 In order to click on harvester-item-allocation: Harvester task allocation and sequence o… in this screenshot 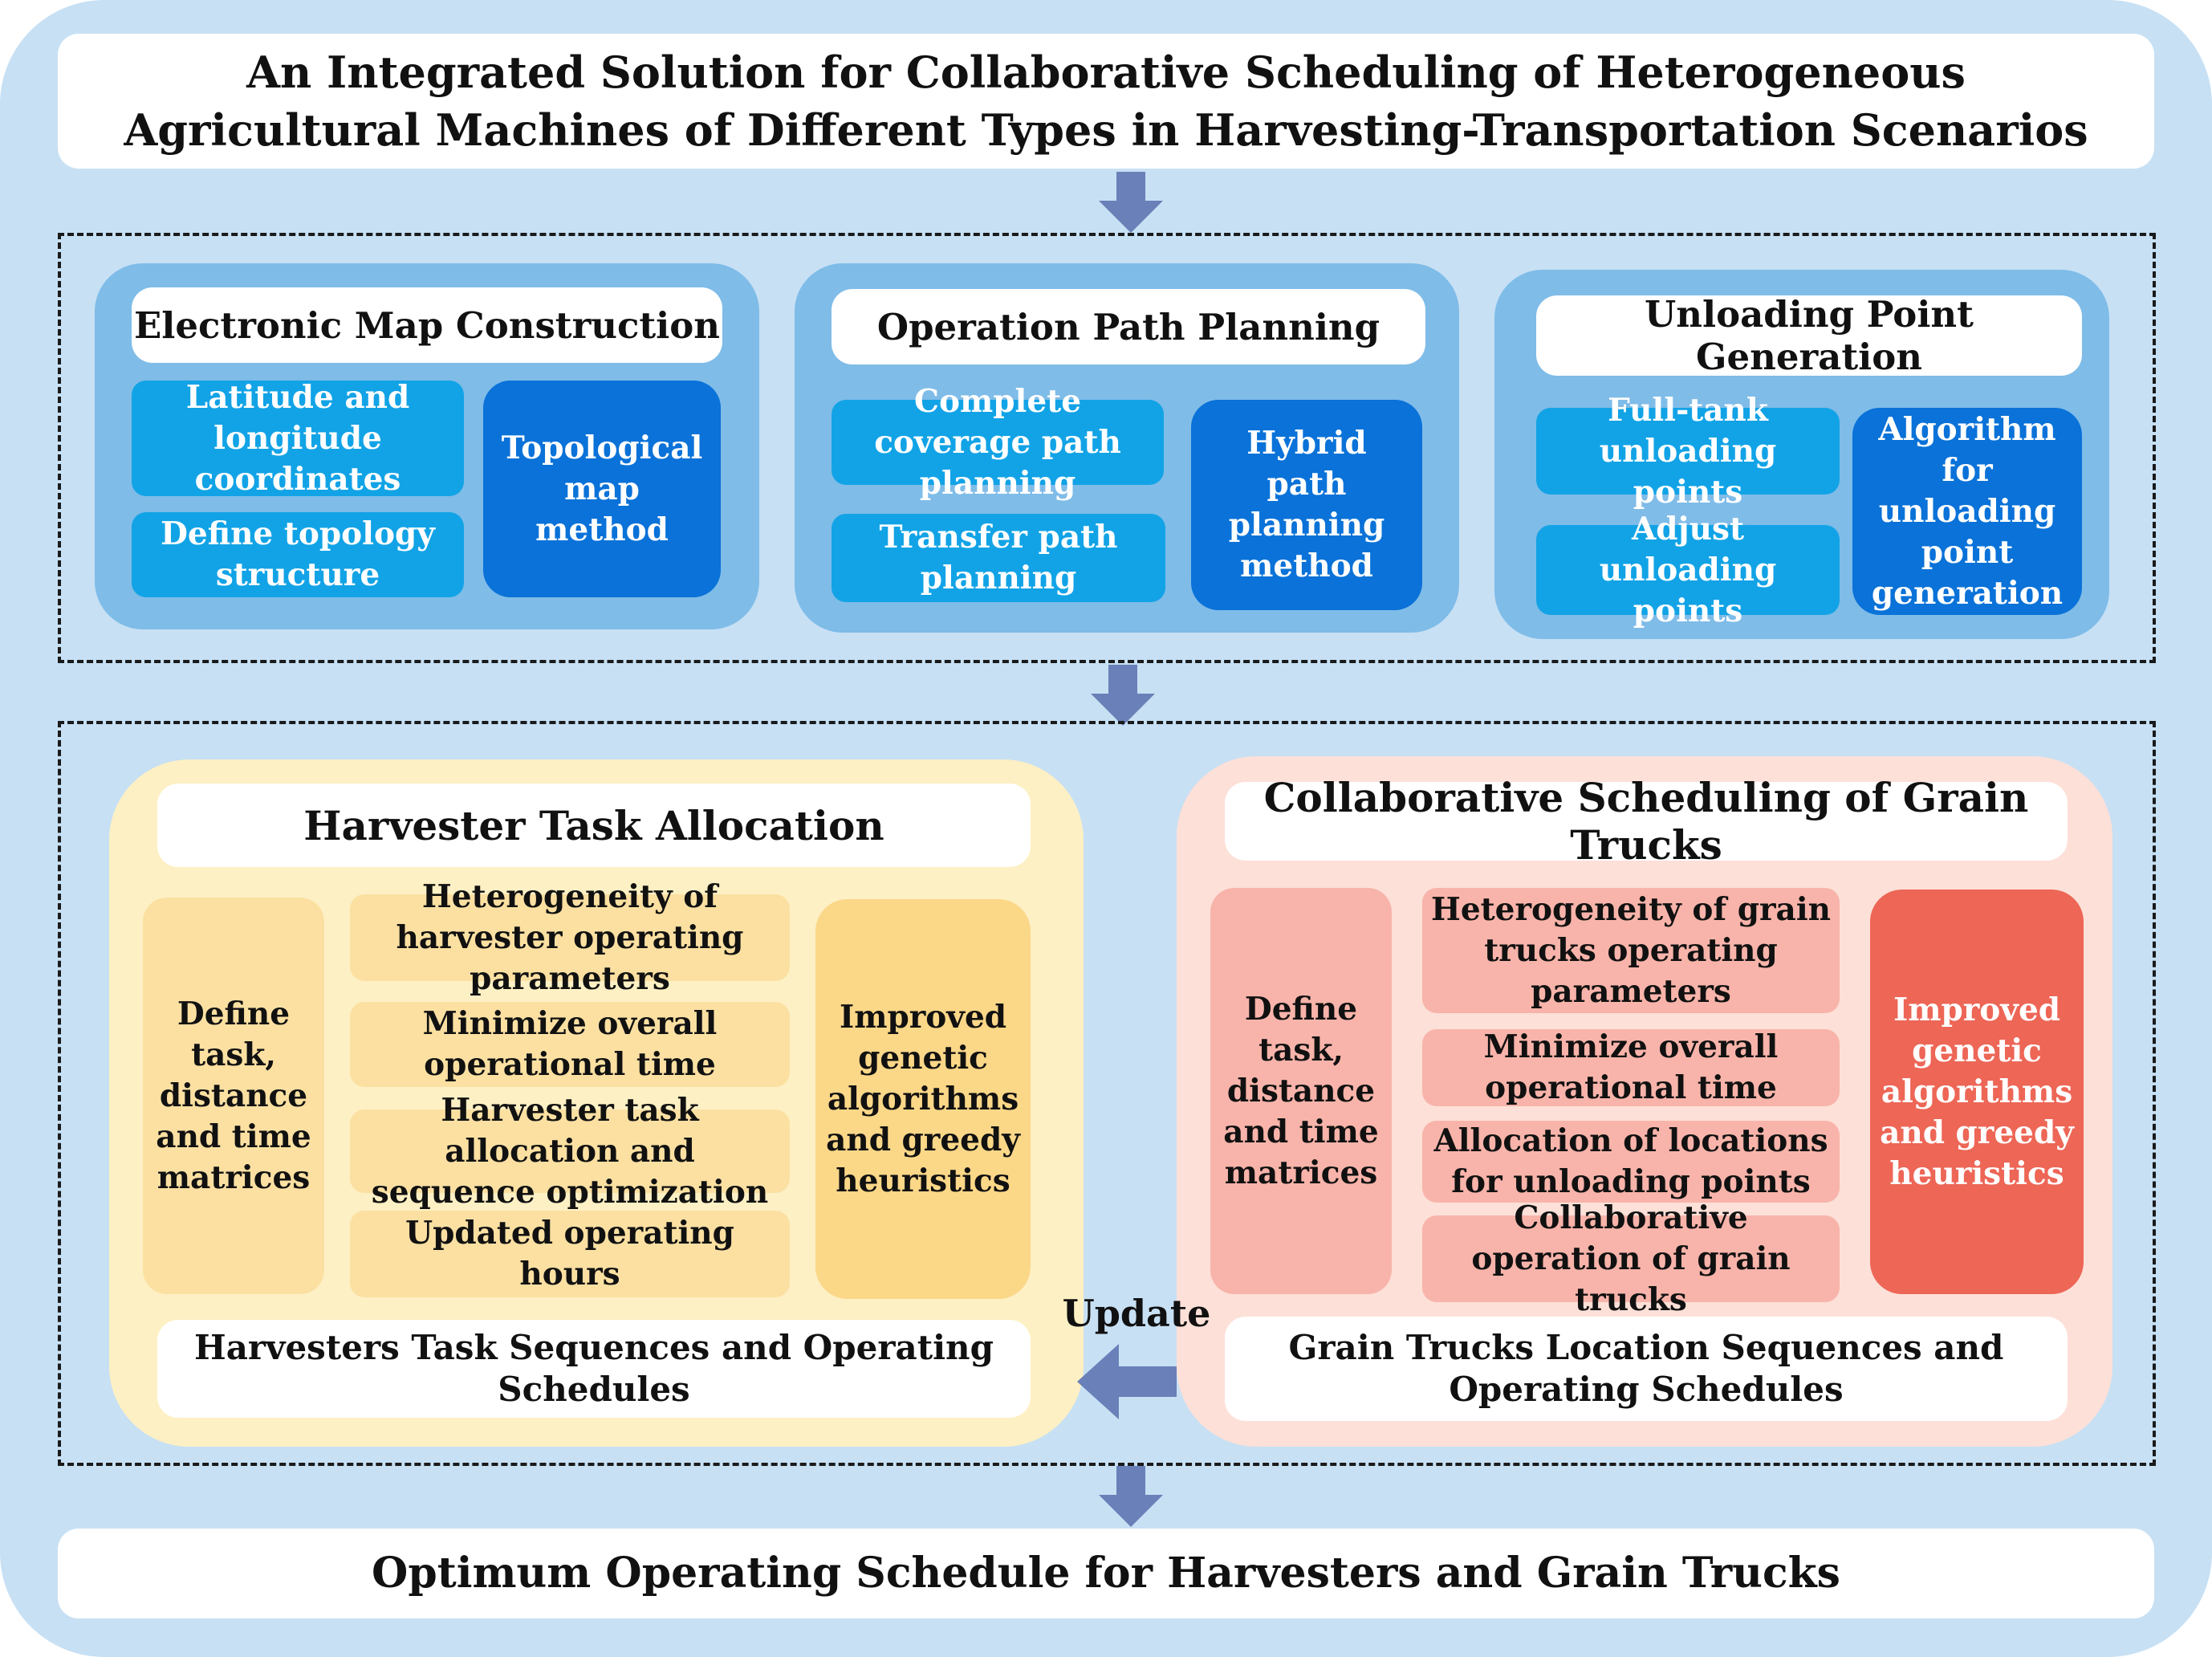, I will do `click(570, 1151)`.